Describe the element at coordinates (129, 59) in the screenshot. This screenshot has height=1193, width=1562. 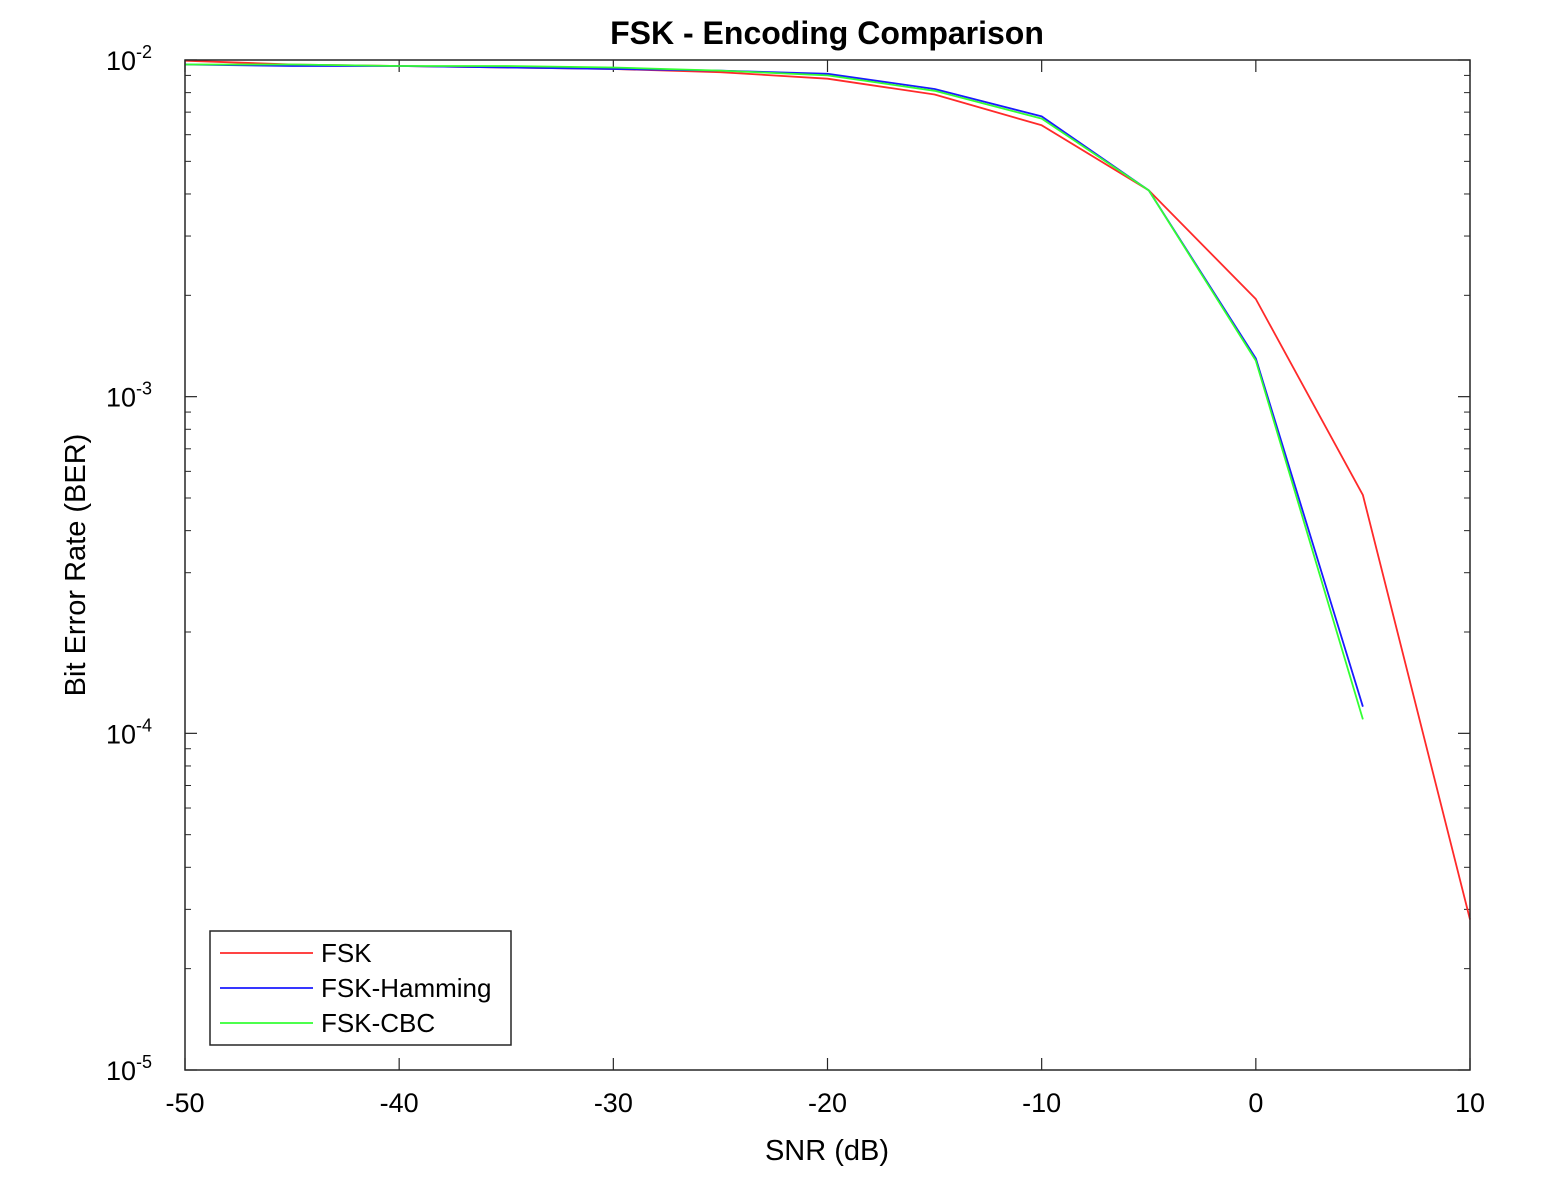
I see `y-tick-label: 10⁻²` at that location.